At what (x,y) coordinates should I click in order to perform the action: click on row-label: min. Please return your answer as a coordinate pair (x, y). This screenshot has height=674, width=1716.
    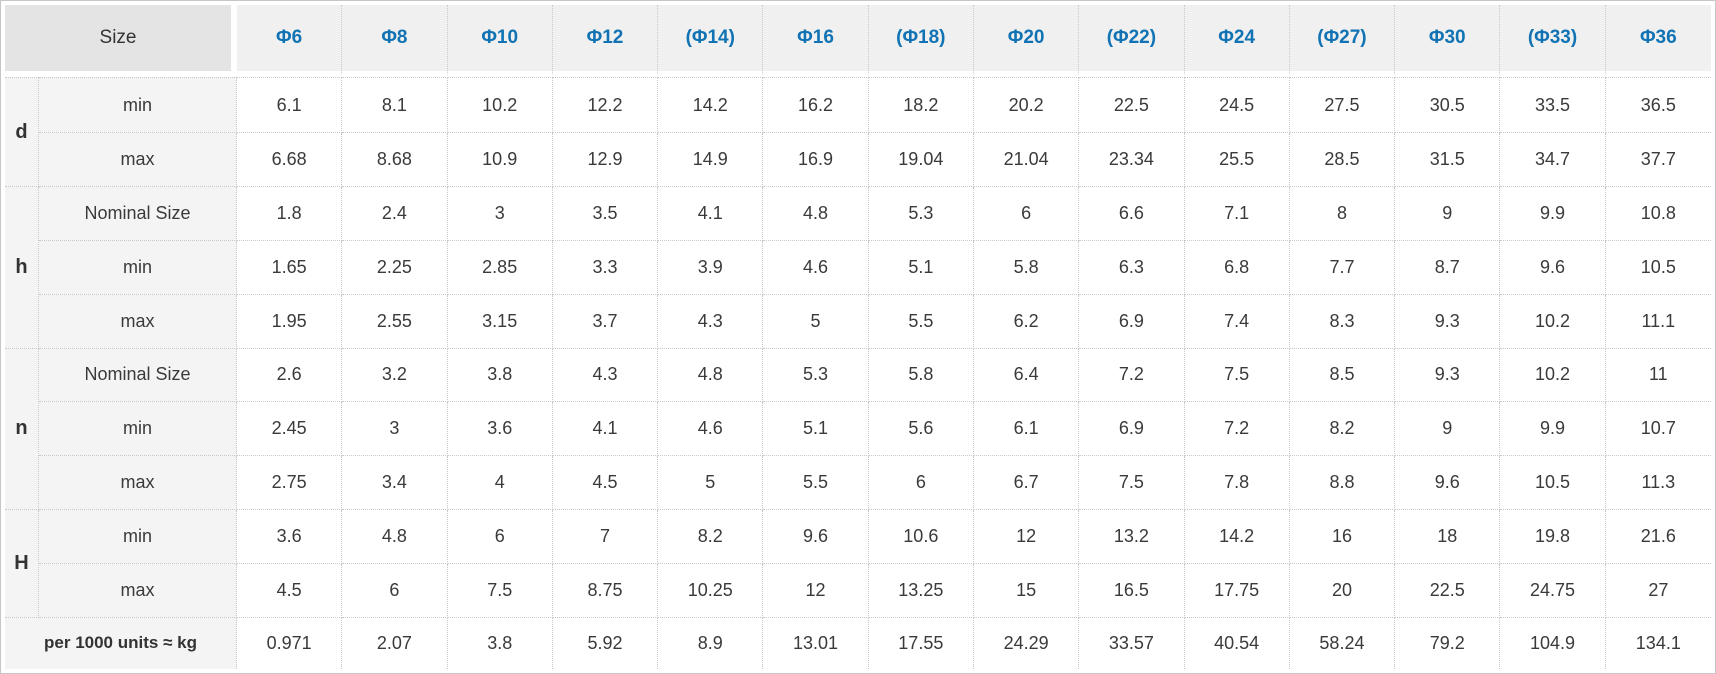
    Looking at the image, I should click on (138, 267).